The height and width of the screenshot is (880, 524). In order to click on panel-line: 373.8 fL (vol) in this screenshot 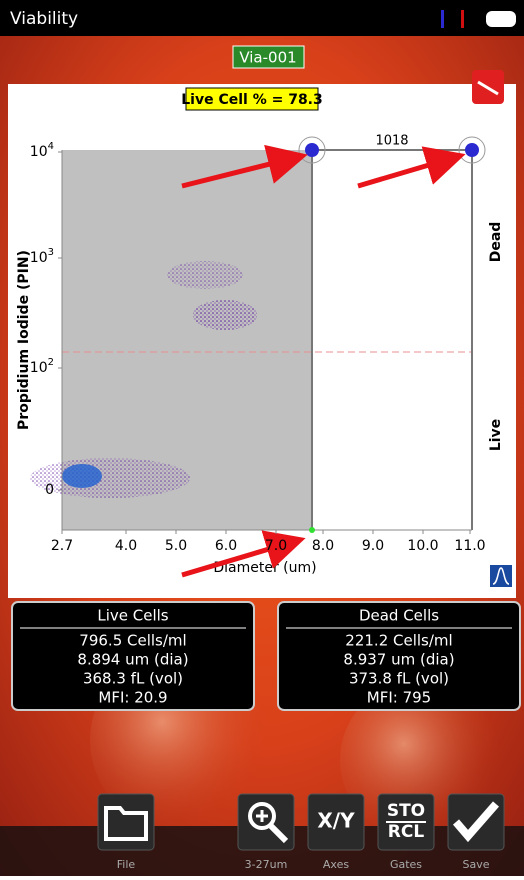, I will do `click(399, 679)`.